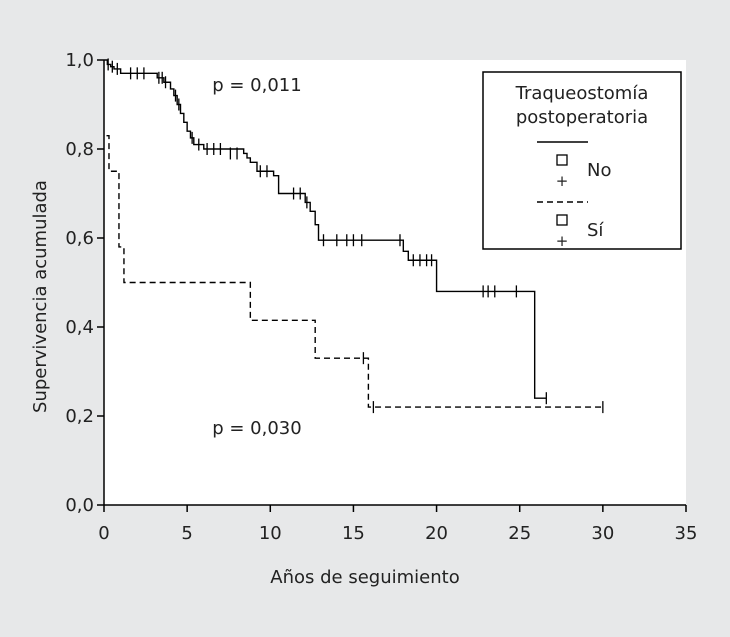 Image resolution: width=730 pixels, height=637 pixels. What do you see at coordinates (186, 533) in the screenshot?
I see `x-tick-label: 5` at bounding box center [186, 533].